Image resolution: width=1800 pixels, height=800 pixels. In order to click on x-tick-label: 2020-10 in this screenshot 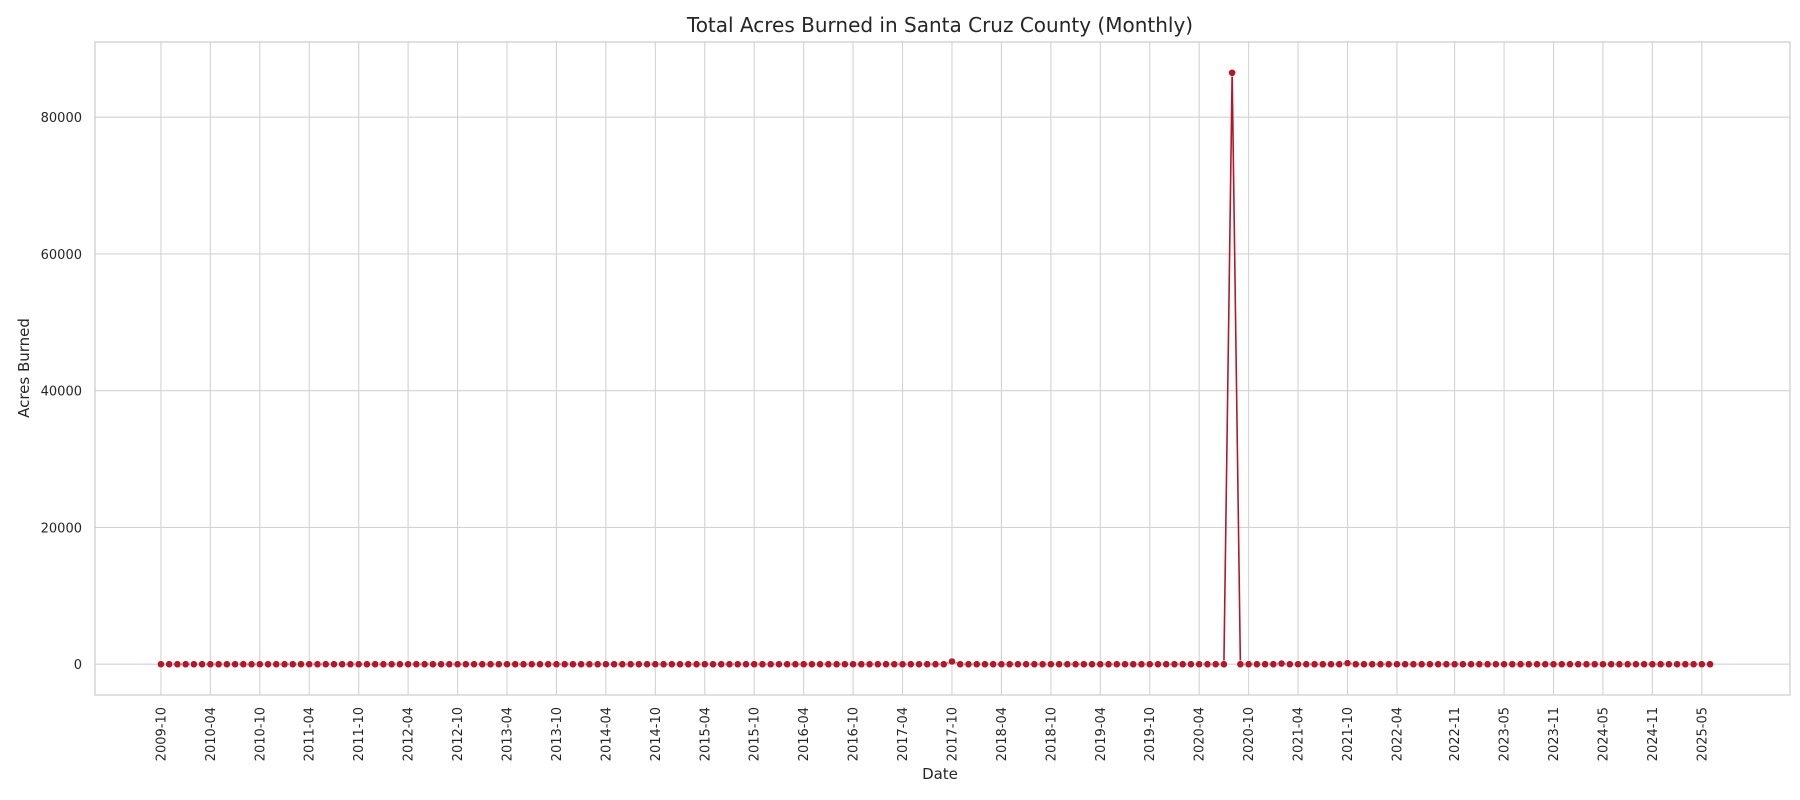, I will do `click(1249, 734)`.